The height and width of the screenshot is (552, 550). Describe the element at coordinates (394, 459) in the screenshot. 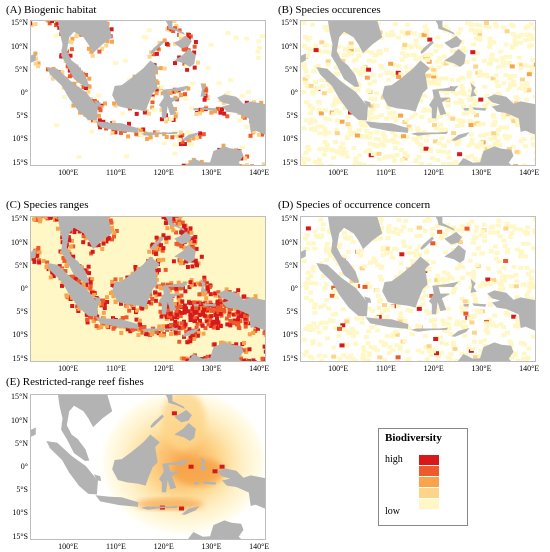

I see `legend-high-label: high` at that location.